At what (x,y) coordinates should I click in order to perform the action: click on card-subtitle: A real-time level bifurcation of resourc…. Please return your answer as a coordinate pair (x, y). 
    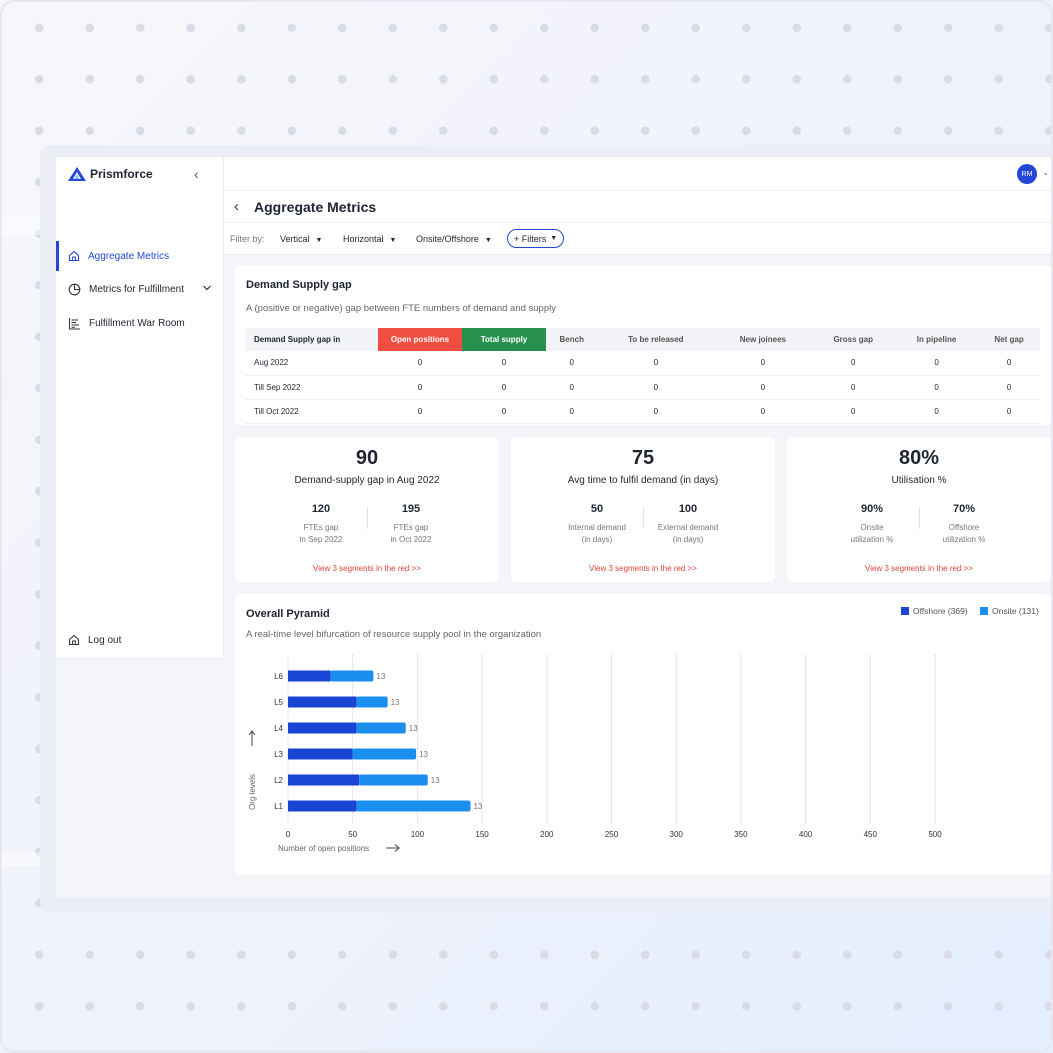
    Looking at the image, I should click on (394, 634).